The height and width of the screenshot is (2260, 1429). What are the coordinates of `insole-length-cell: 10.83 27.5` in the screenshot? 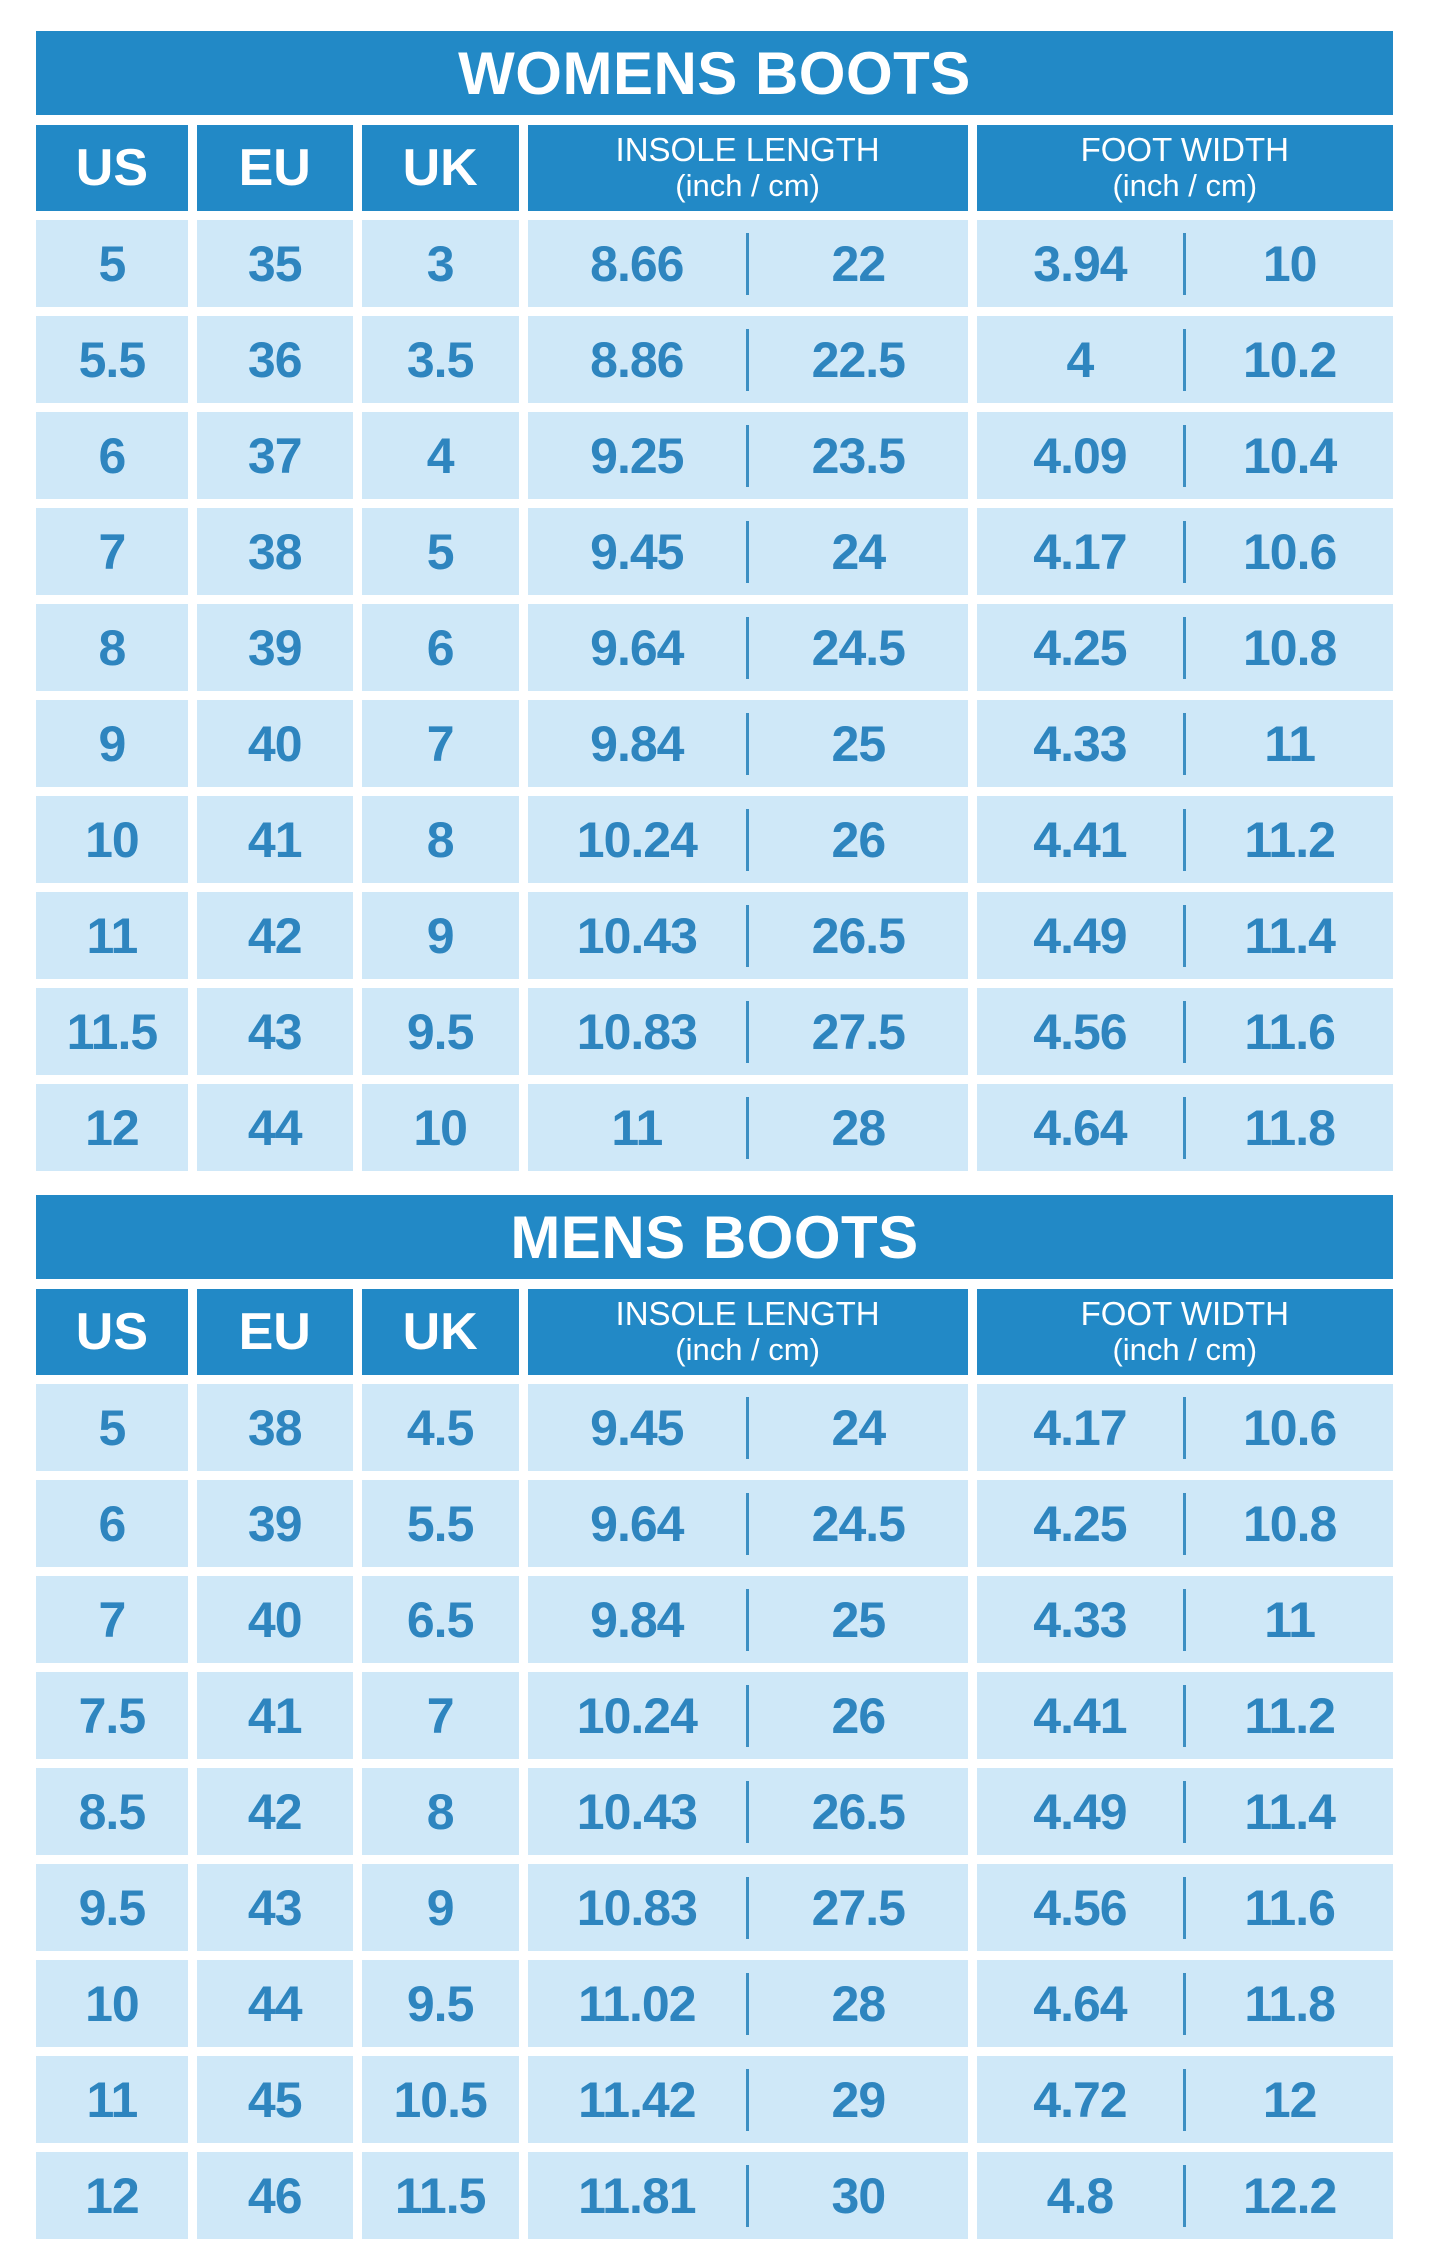 It's located at (747, 1907).